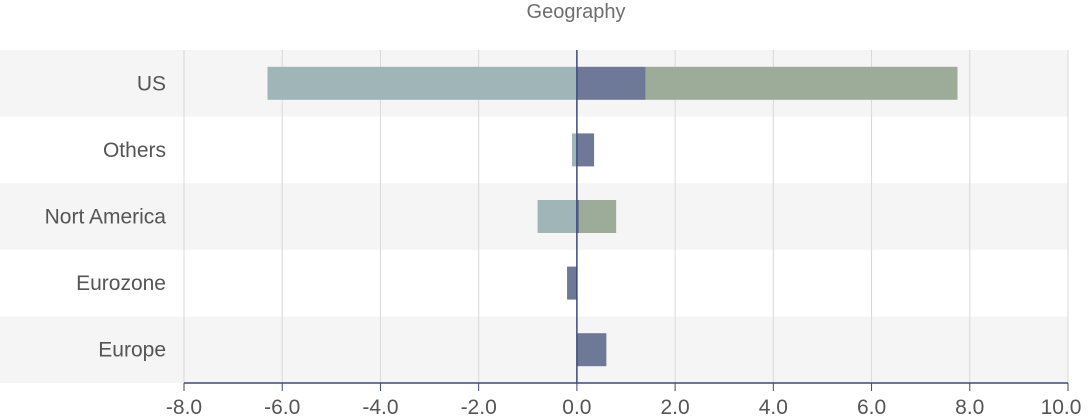 This screenshot has height=418, width=1092. Describe the element at coordinates (151, 83) in the screenshot. I see `category-label: US` at that location.